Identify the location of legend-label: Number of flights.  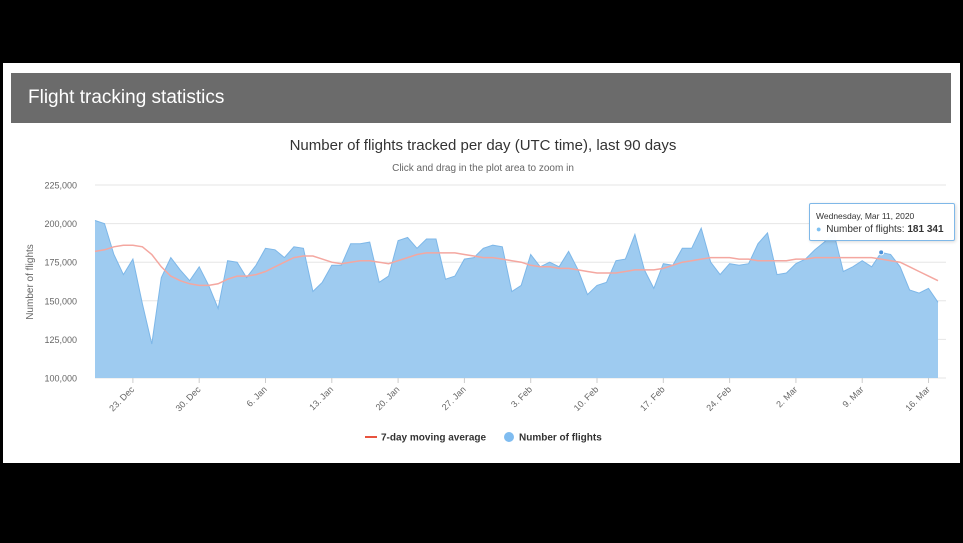
(560, 438).